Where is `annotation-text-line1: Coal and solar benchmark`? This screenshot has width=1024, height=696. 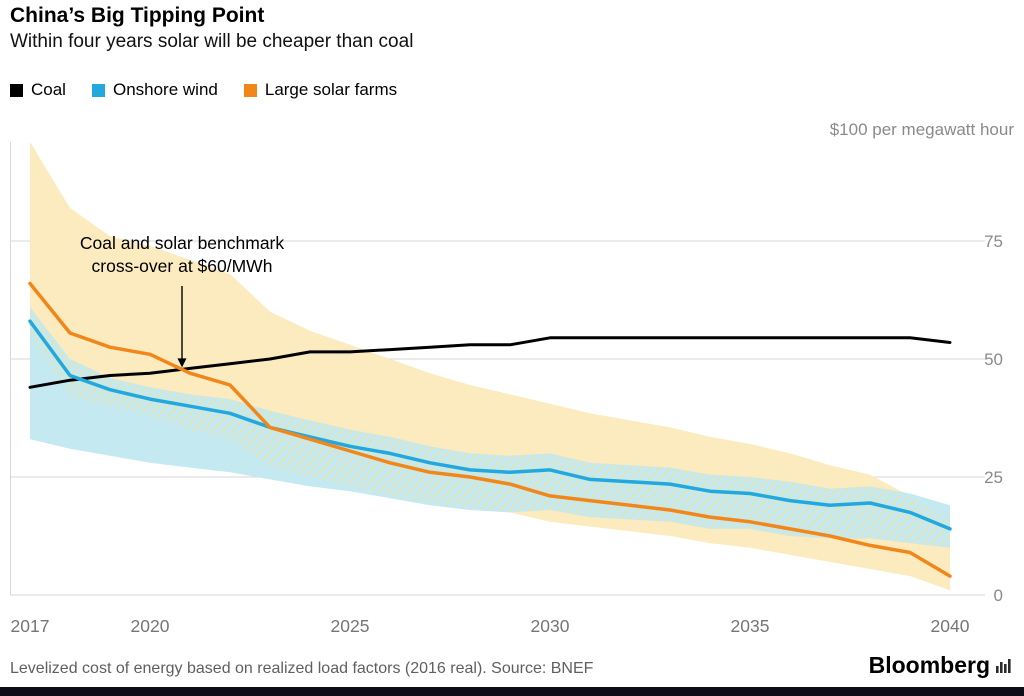 annotation-text-line1: Coal and solar benchmark is located at coordinates (182, 243).